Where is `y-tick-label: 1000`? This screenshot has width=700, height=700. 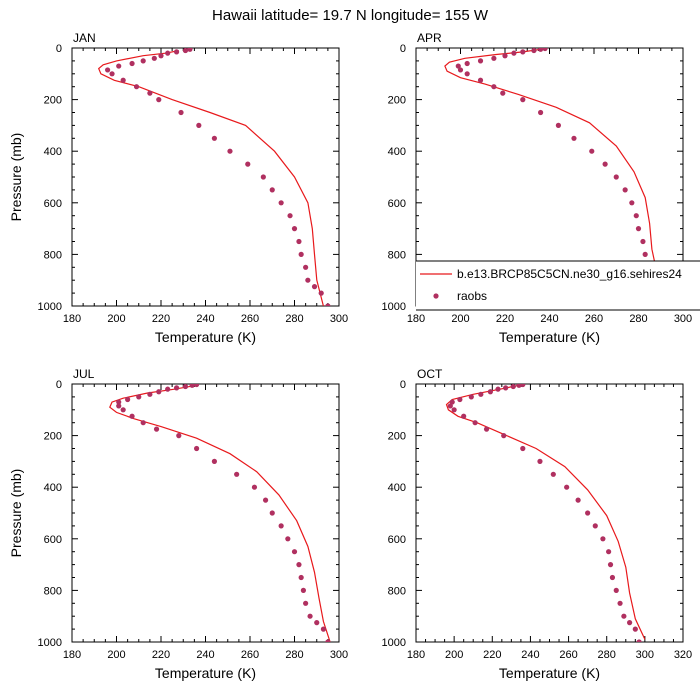 y-tick-label: 1000 is located at coordinates (50, 307).